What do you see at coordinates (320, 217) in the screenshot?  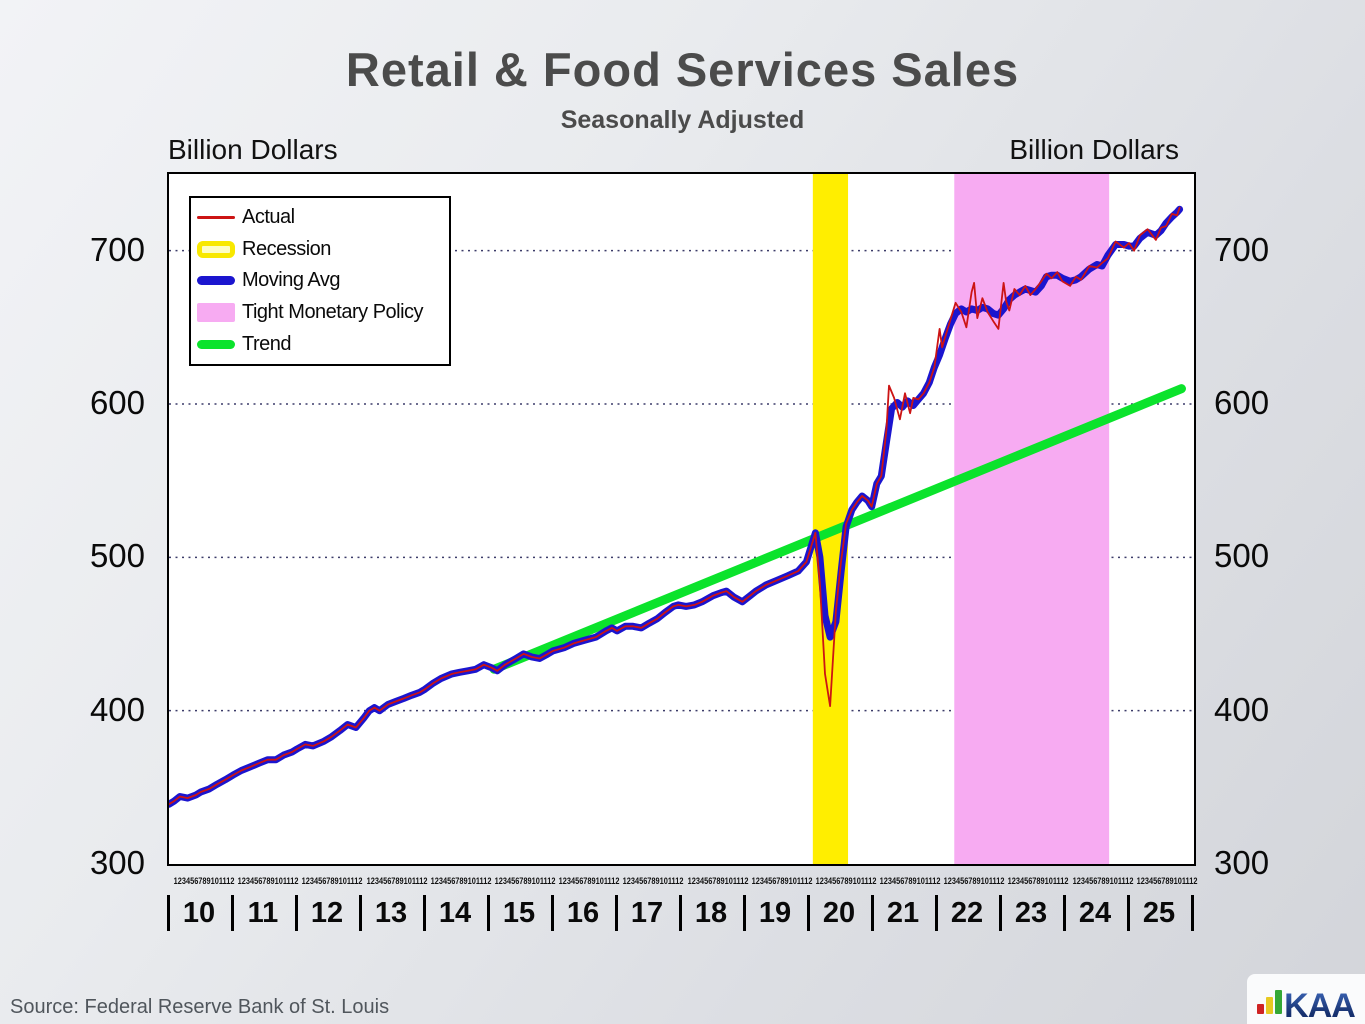 I see `legend-item-actual: Actual` at bounding box center [320, 217].